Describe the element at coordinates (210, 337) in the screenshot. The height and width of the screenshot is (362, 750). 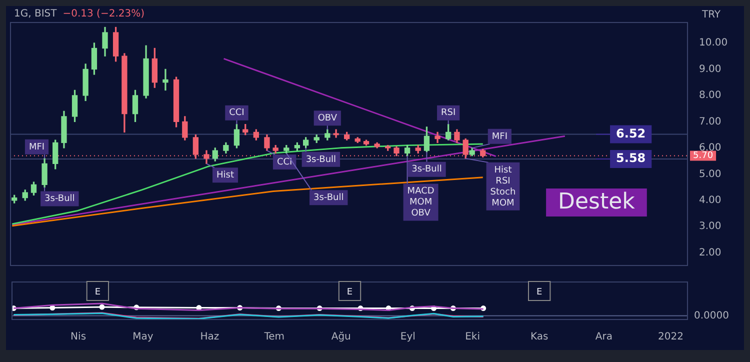
I see `x-tick-label: Haz` at that location.